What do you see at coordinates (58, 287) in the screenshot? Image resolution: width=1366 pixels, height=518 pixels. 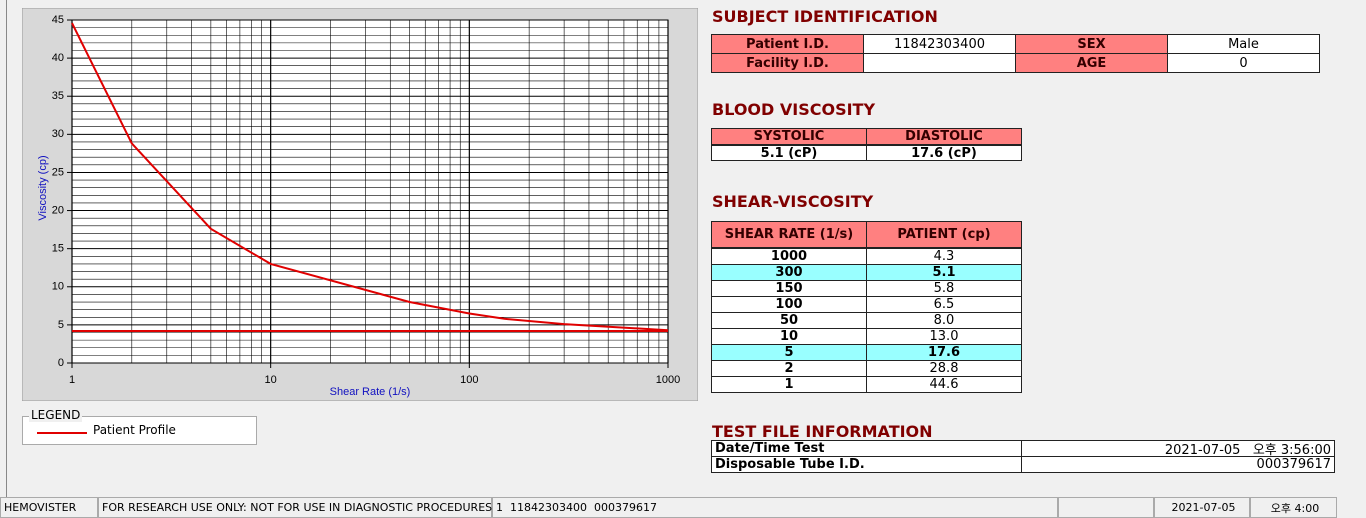 I see `y-tick-label: 10` at bounding box center [58, 287].